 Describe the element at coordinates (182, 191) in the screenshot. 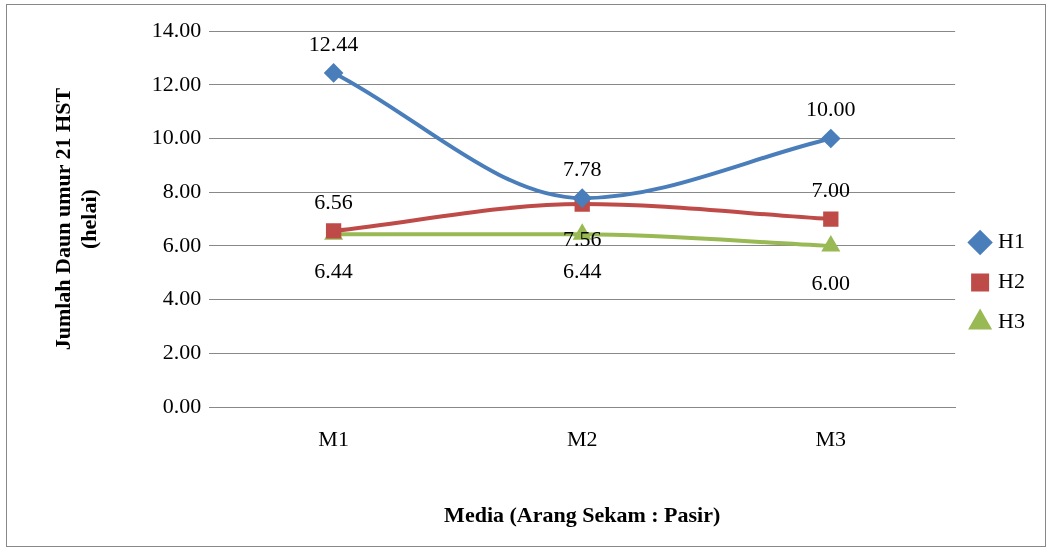

I see `y-tick-label: 8.00` at that location.